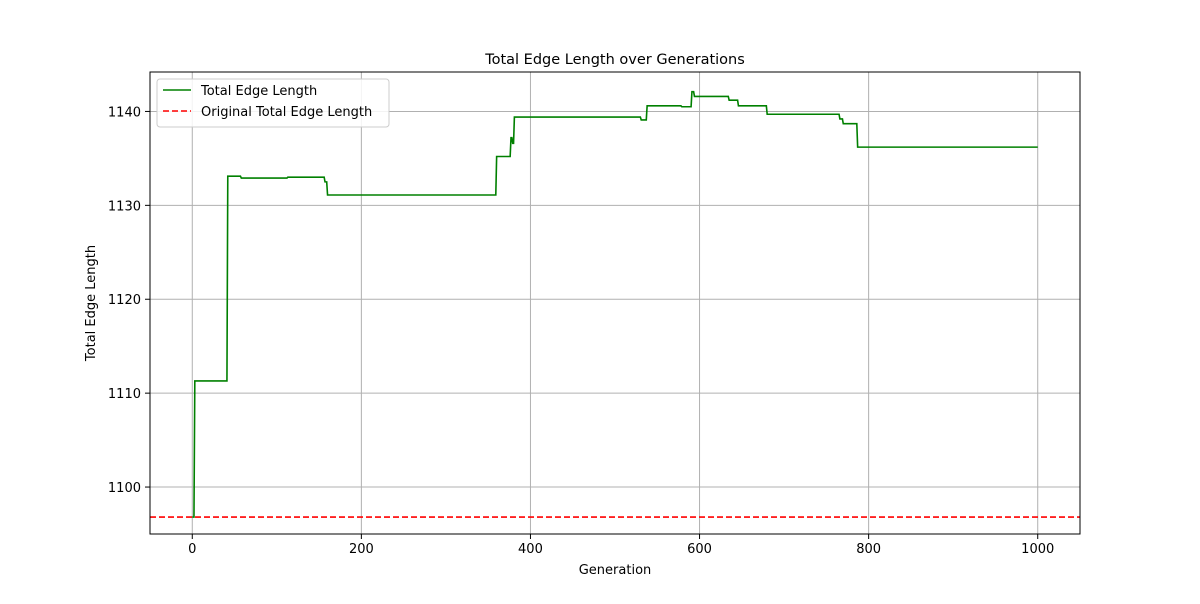  What do you see at coordinates (124, 300) in the screenshot?
I see `y-tick-label: 1120` at bounding box center [124, 300].